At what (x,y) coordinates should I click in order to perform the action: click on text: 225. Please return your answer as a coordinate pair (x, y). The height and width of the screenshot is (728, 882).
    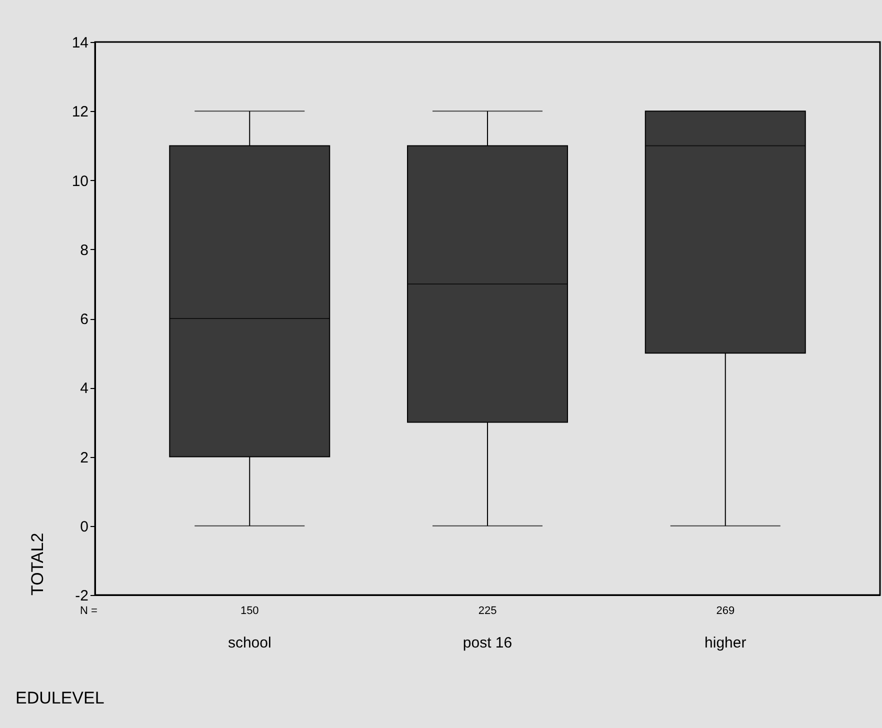
    Looking at the image, I should click on (487, 611).